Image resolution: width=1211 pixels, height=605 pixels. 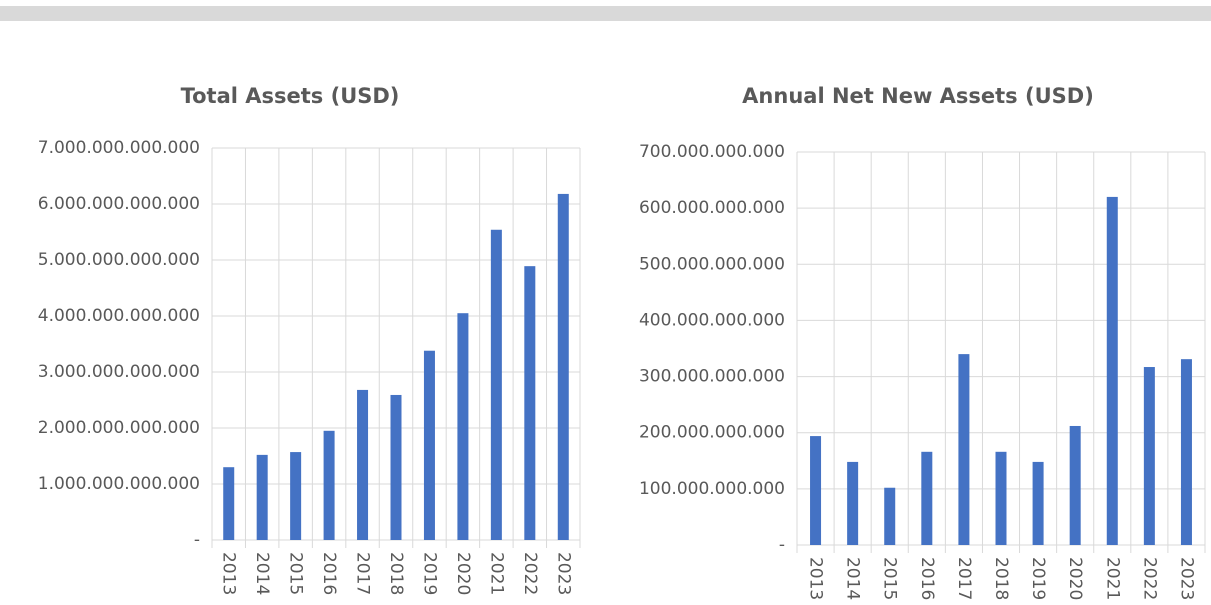 What do you see at coordinates (119, 260) in the screenshot?
I see `y-tick-label: 5.000.000.000.000` at bounding box center [119, 260].